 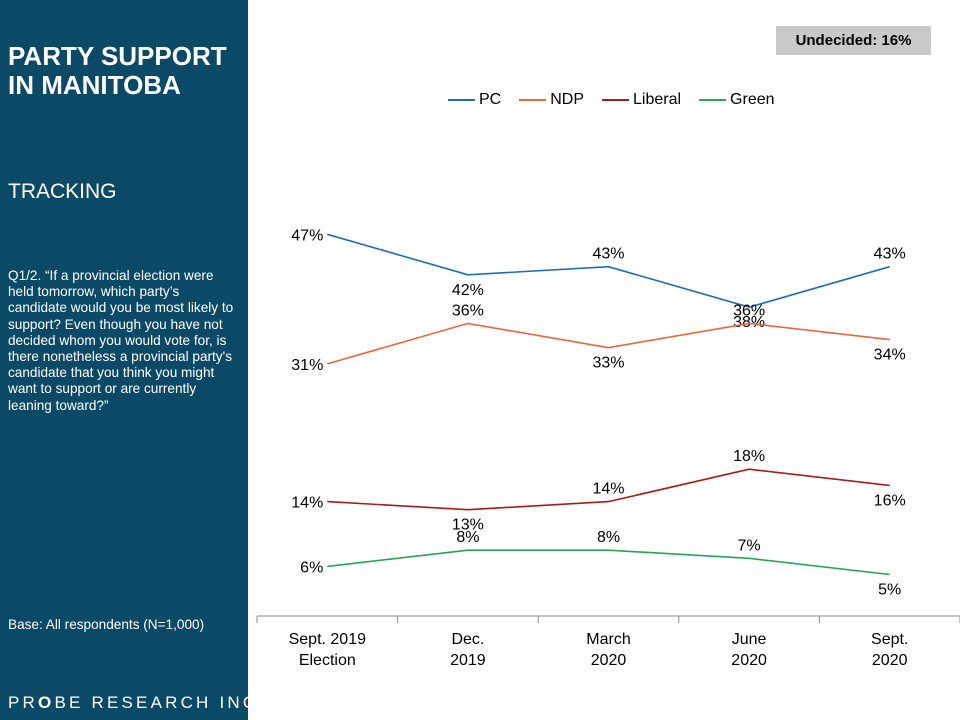 I want to click on data-label: 5%, so click(x=889, y=590).